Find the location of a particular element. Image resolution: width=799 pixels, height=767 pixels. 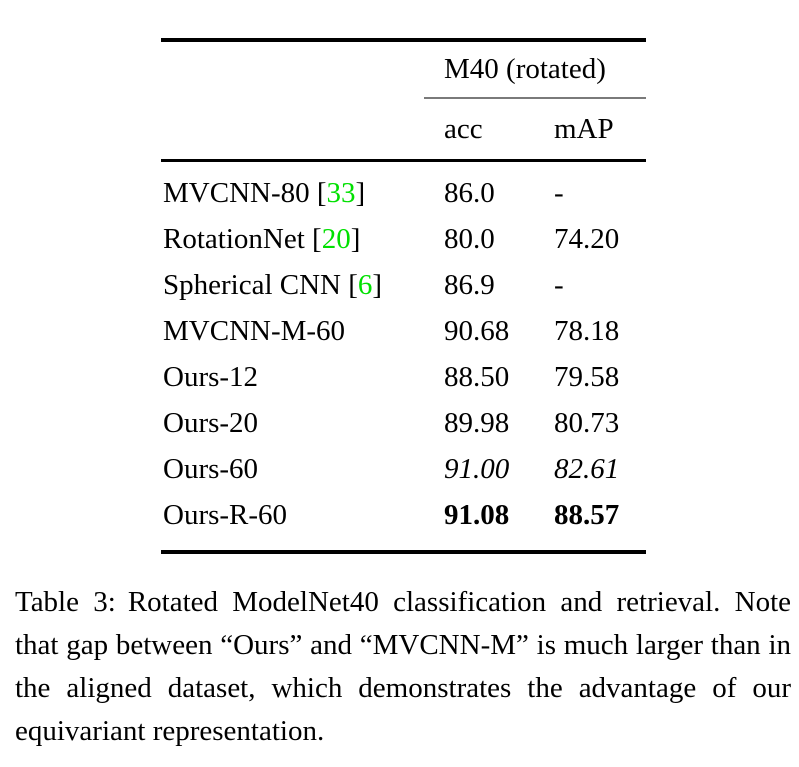

method-name: MVCNN-M-60 is located at coordinates (254, 330).